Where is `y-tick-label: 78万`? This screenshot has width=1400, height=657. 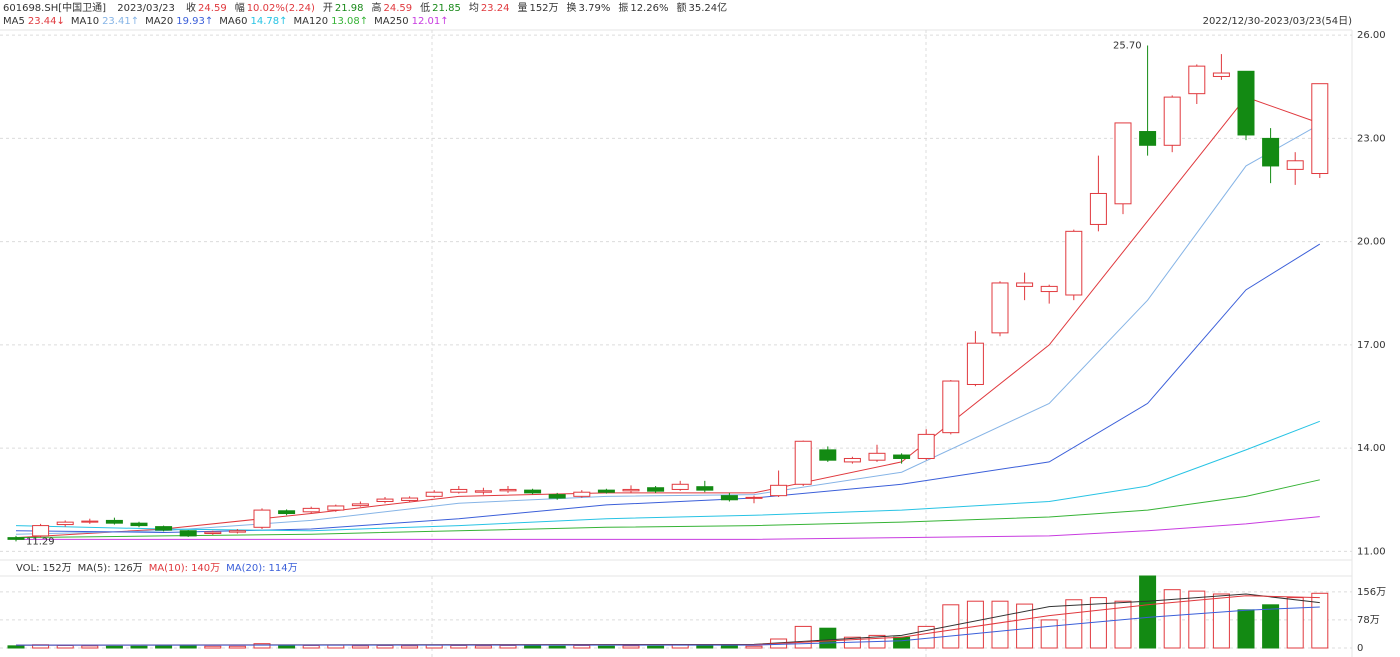 y-tick-label: 78万 is located at coordinates (1368, 620).